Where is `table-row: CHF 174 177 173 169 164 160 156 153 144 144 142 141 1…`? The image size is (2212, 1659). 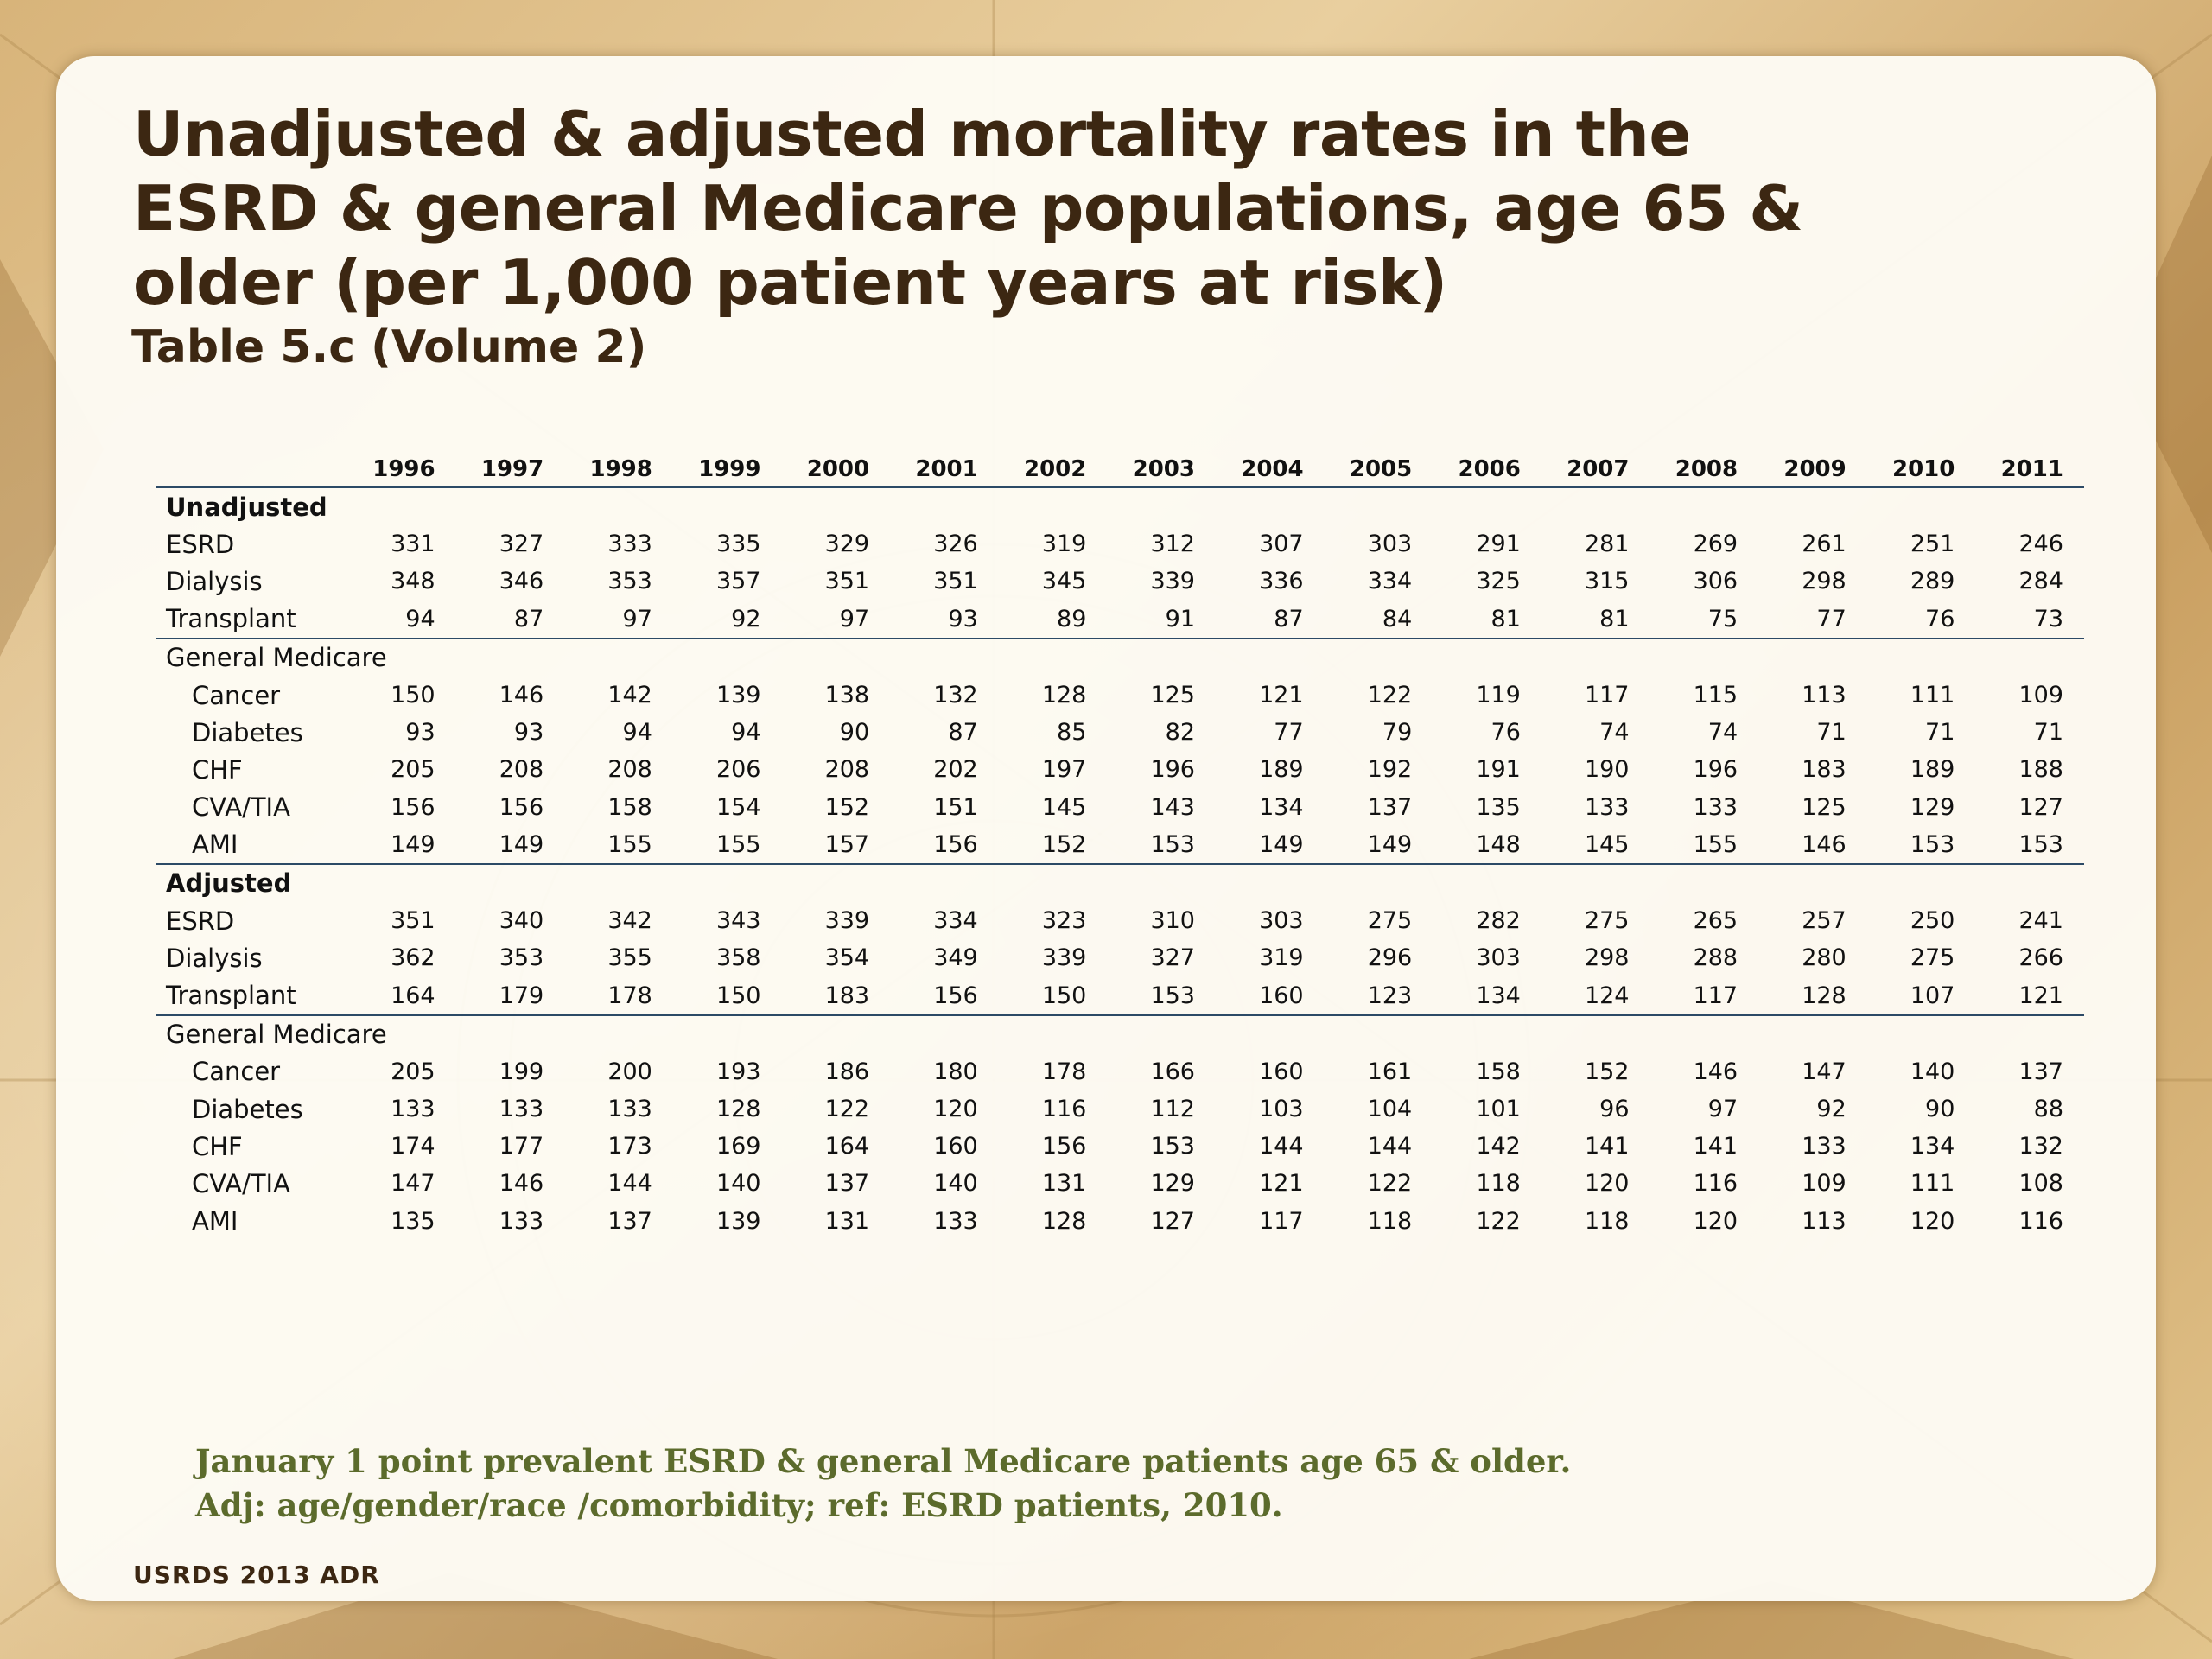 table-row: CHF 174 177 173 169 164 160 156 153 144 144 142 141 1… is located at coordinates (1120, 1146).